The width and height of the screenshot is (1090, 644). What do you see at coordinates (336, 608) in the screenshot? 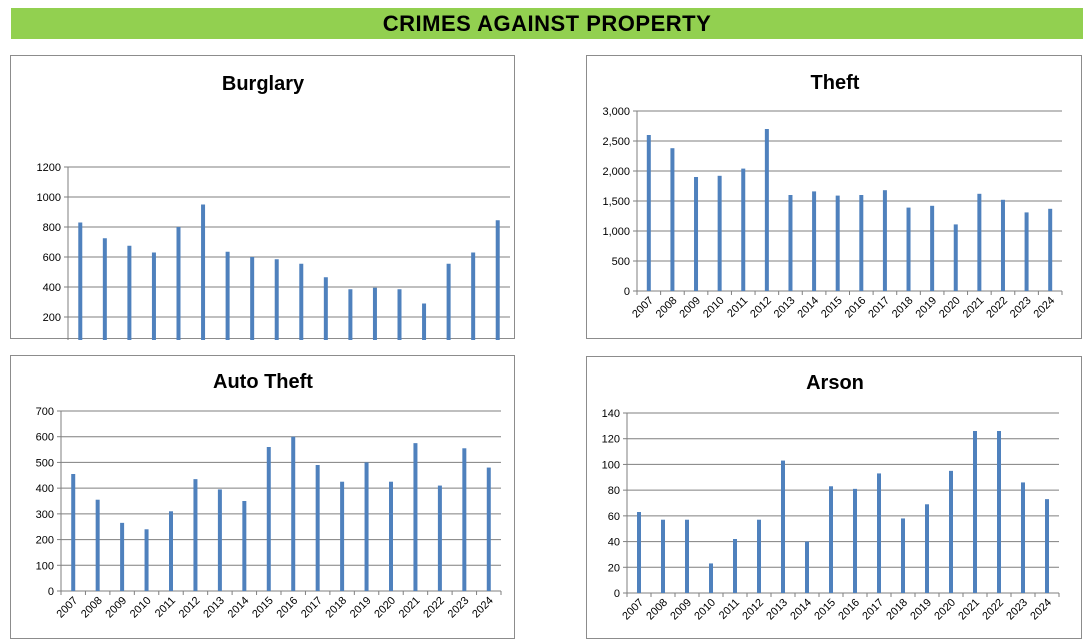
I see `x-tick-label: 2018` at bounding box center [336, 608].